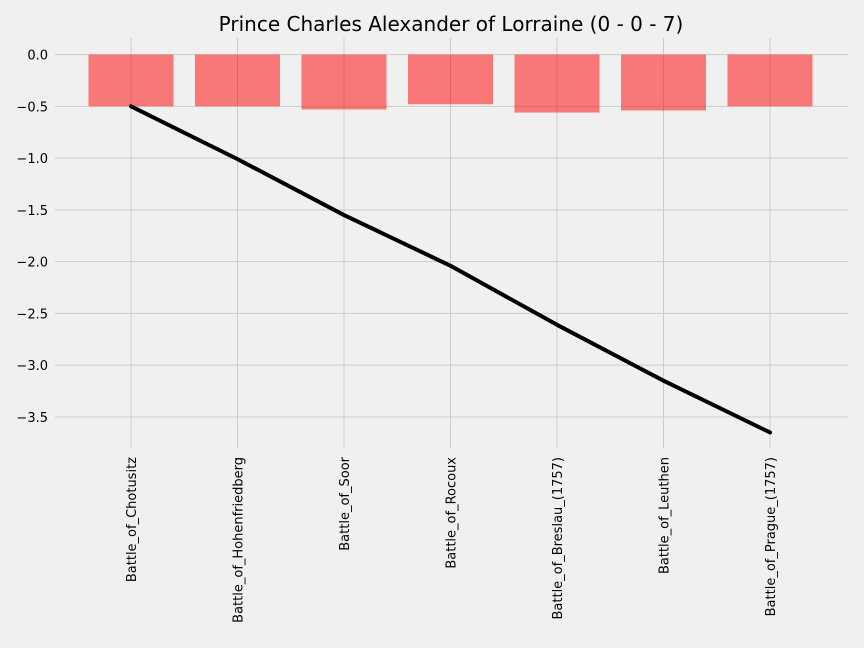  What do you see at coordinates (32, 211) in the screenshot?
I see `y-tick-label: −1.5` at bounding box center [32, 211].